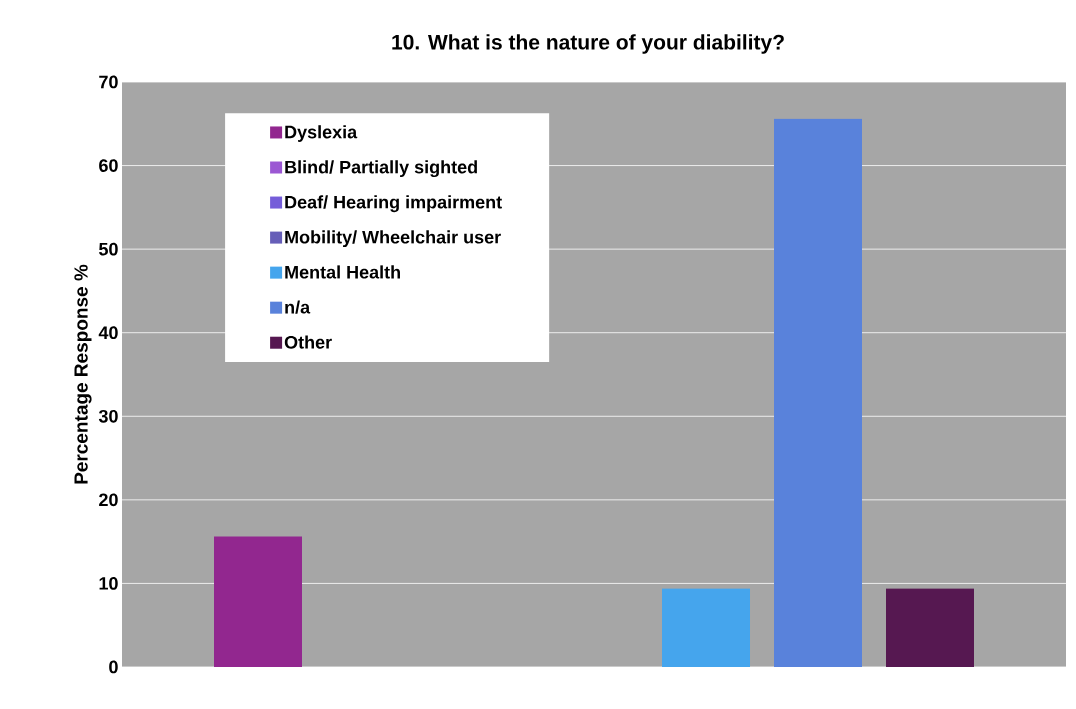 The height and width of the screenshot is (709, 1076). I want to click on y-tick-label: 30, so click(108, 416).